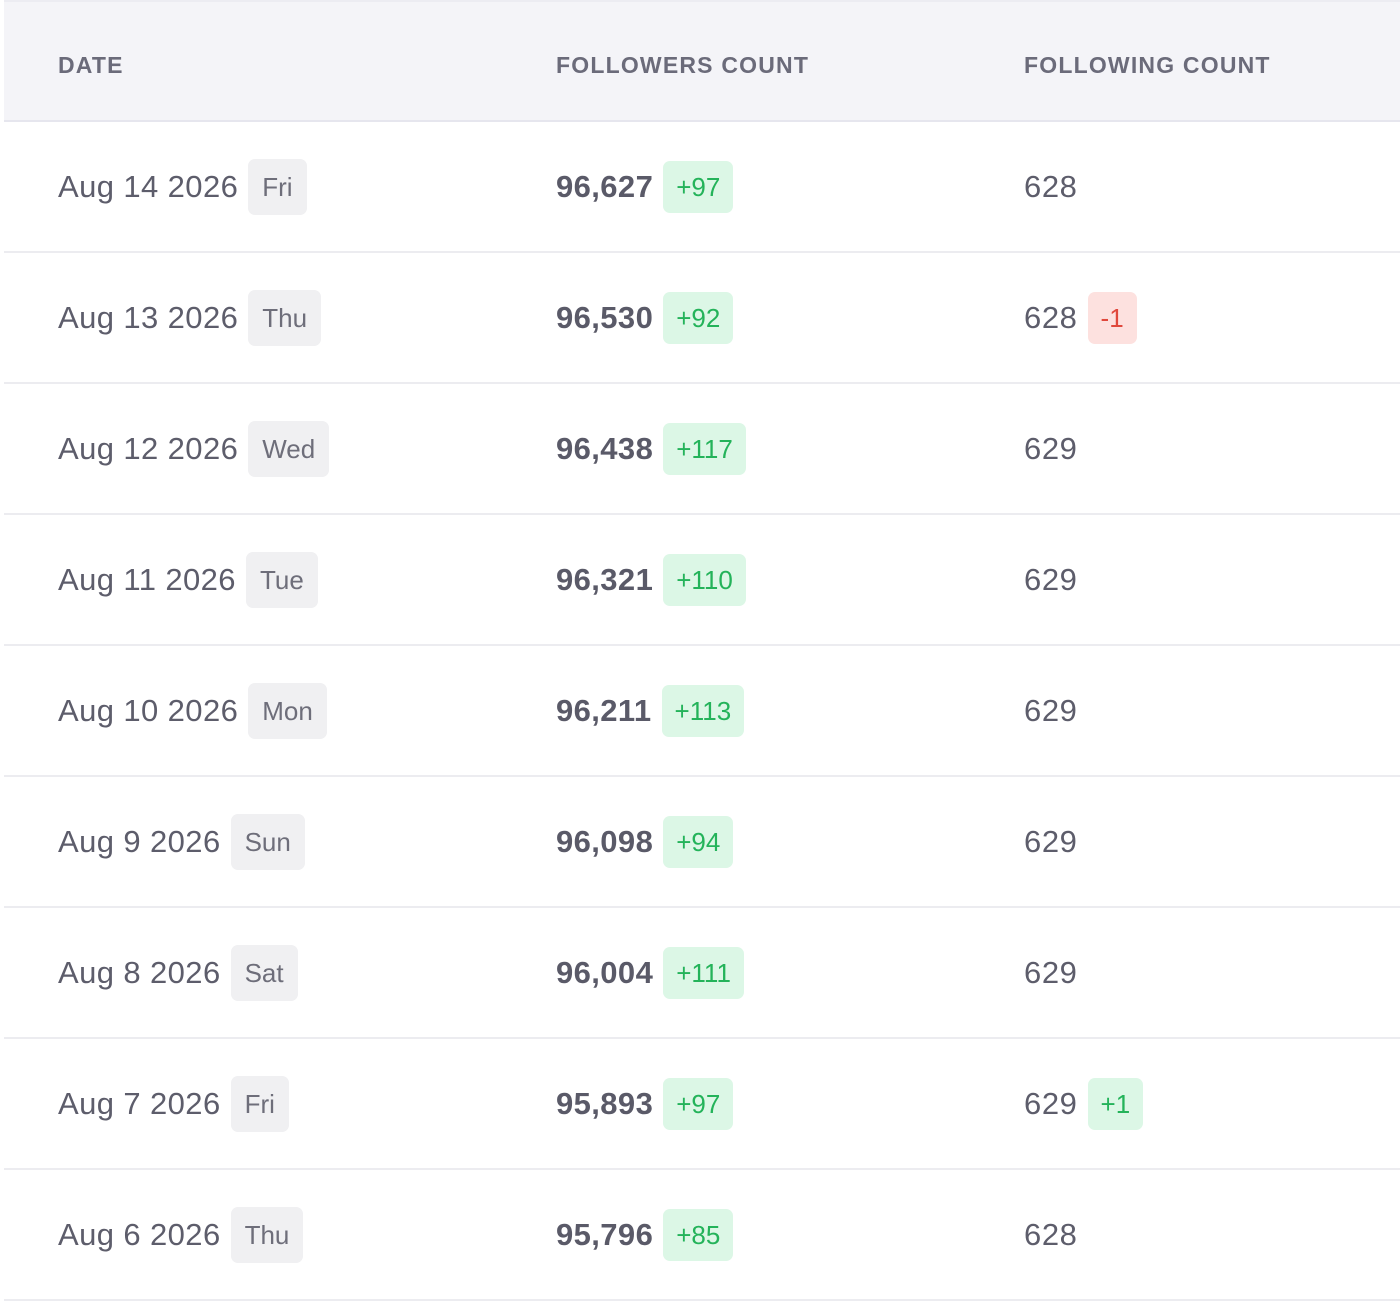 The width and height of the screenshot is (1400, 1301). Describe the element at coordinates (1084, 1103) in the screenshot. I see `following-cell: 629 +1` at that location.